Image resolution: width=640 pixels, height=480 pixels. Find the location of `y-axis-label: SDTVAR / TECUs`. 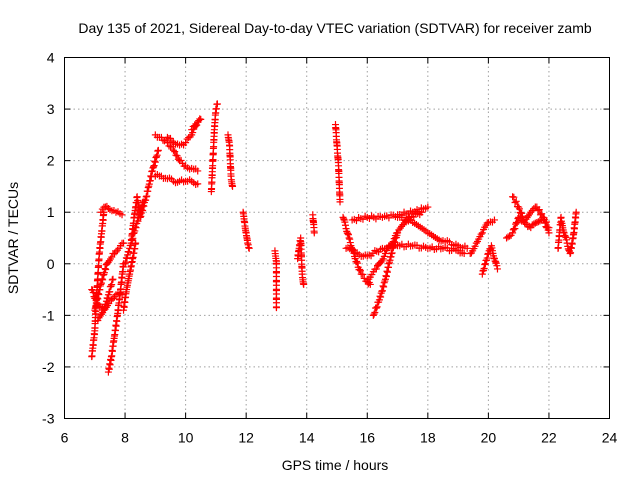

y-axis-label: SDTVAR / TECUs is located at coordinates (13, 238).